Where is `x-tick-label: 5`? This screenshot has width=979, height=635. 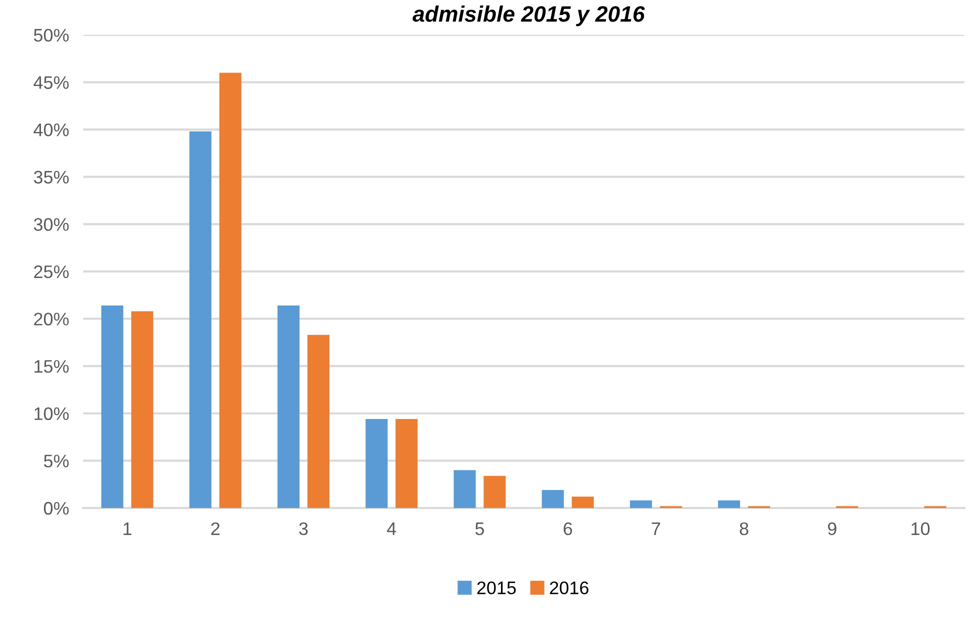 x-tick-label: 5 is located at coordinates (479, 529).